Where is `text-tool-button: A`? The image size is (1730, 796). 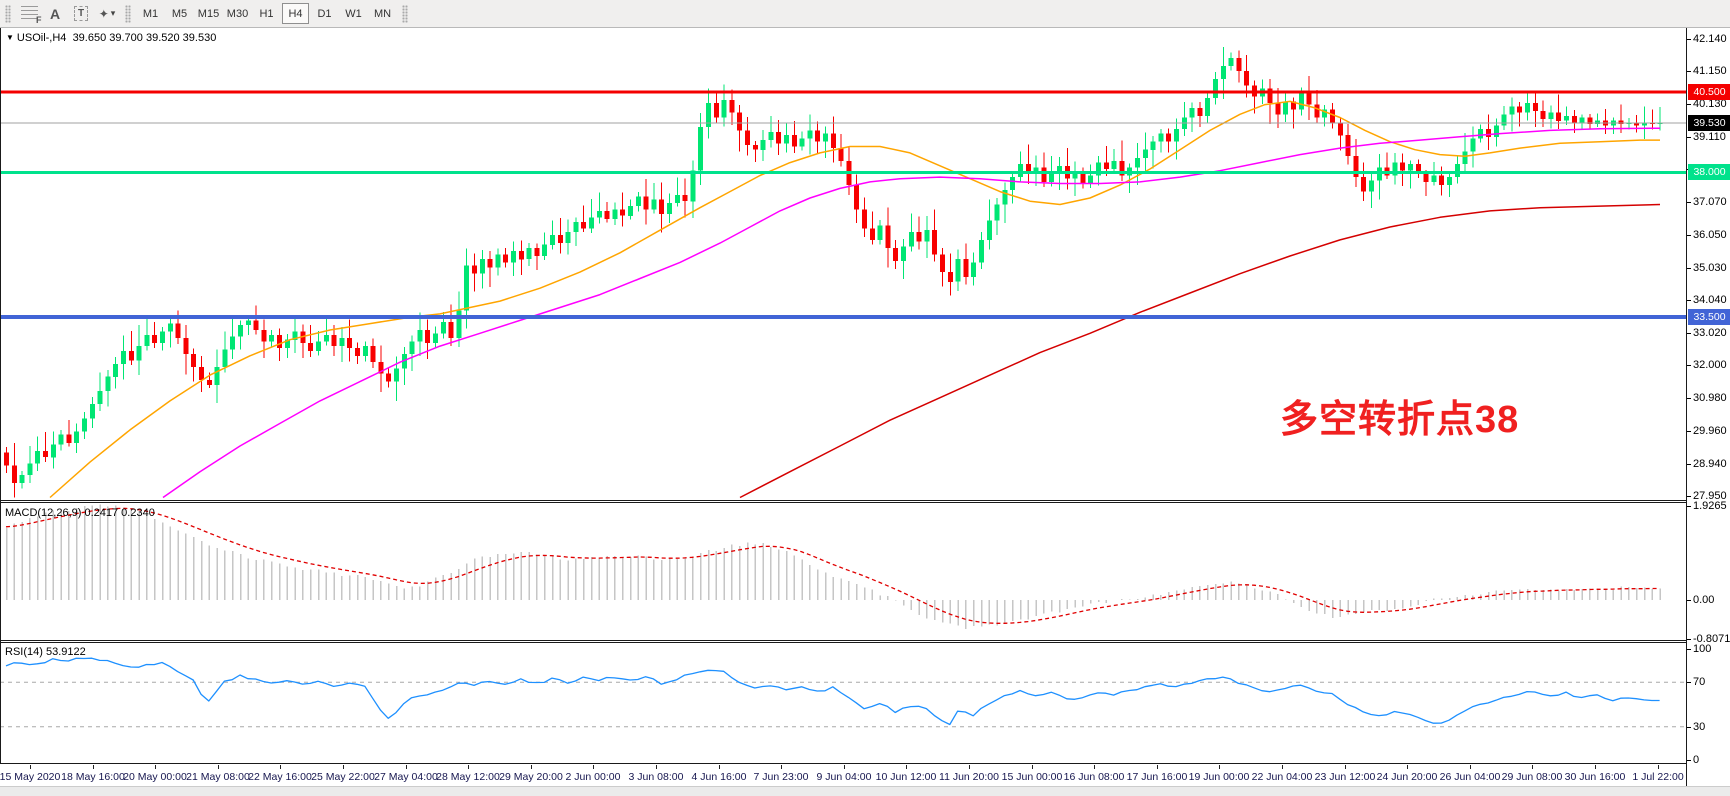 text-tool-button: A is located at coordinates (55, 14).